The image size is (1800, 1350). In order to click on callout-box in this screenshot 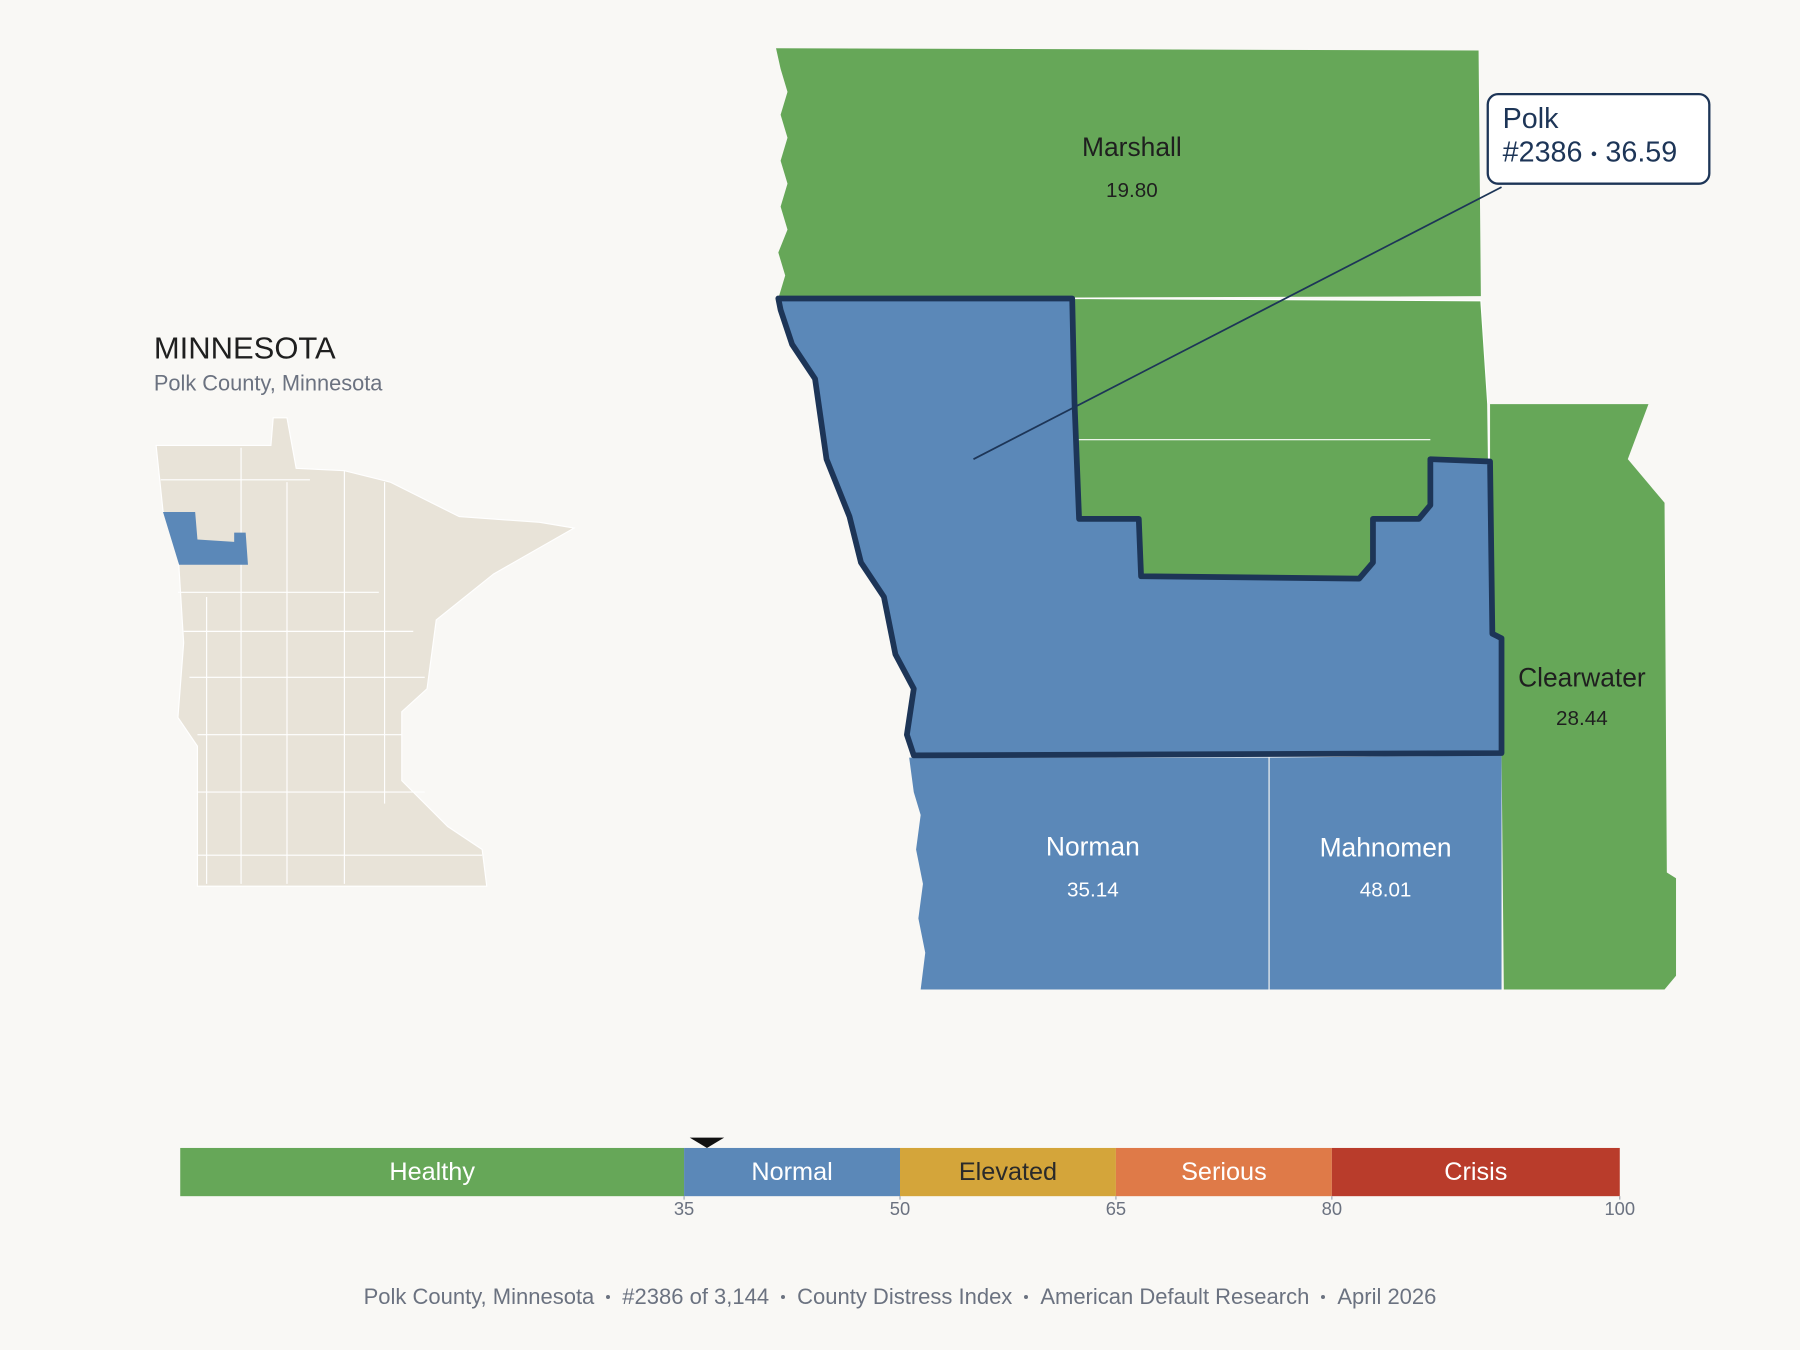, I will do `click(1598, 138)`.